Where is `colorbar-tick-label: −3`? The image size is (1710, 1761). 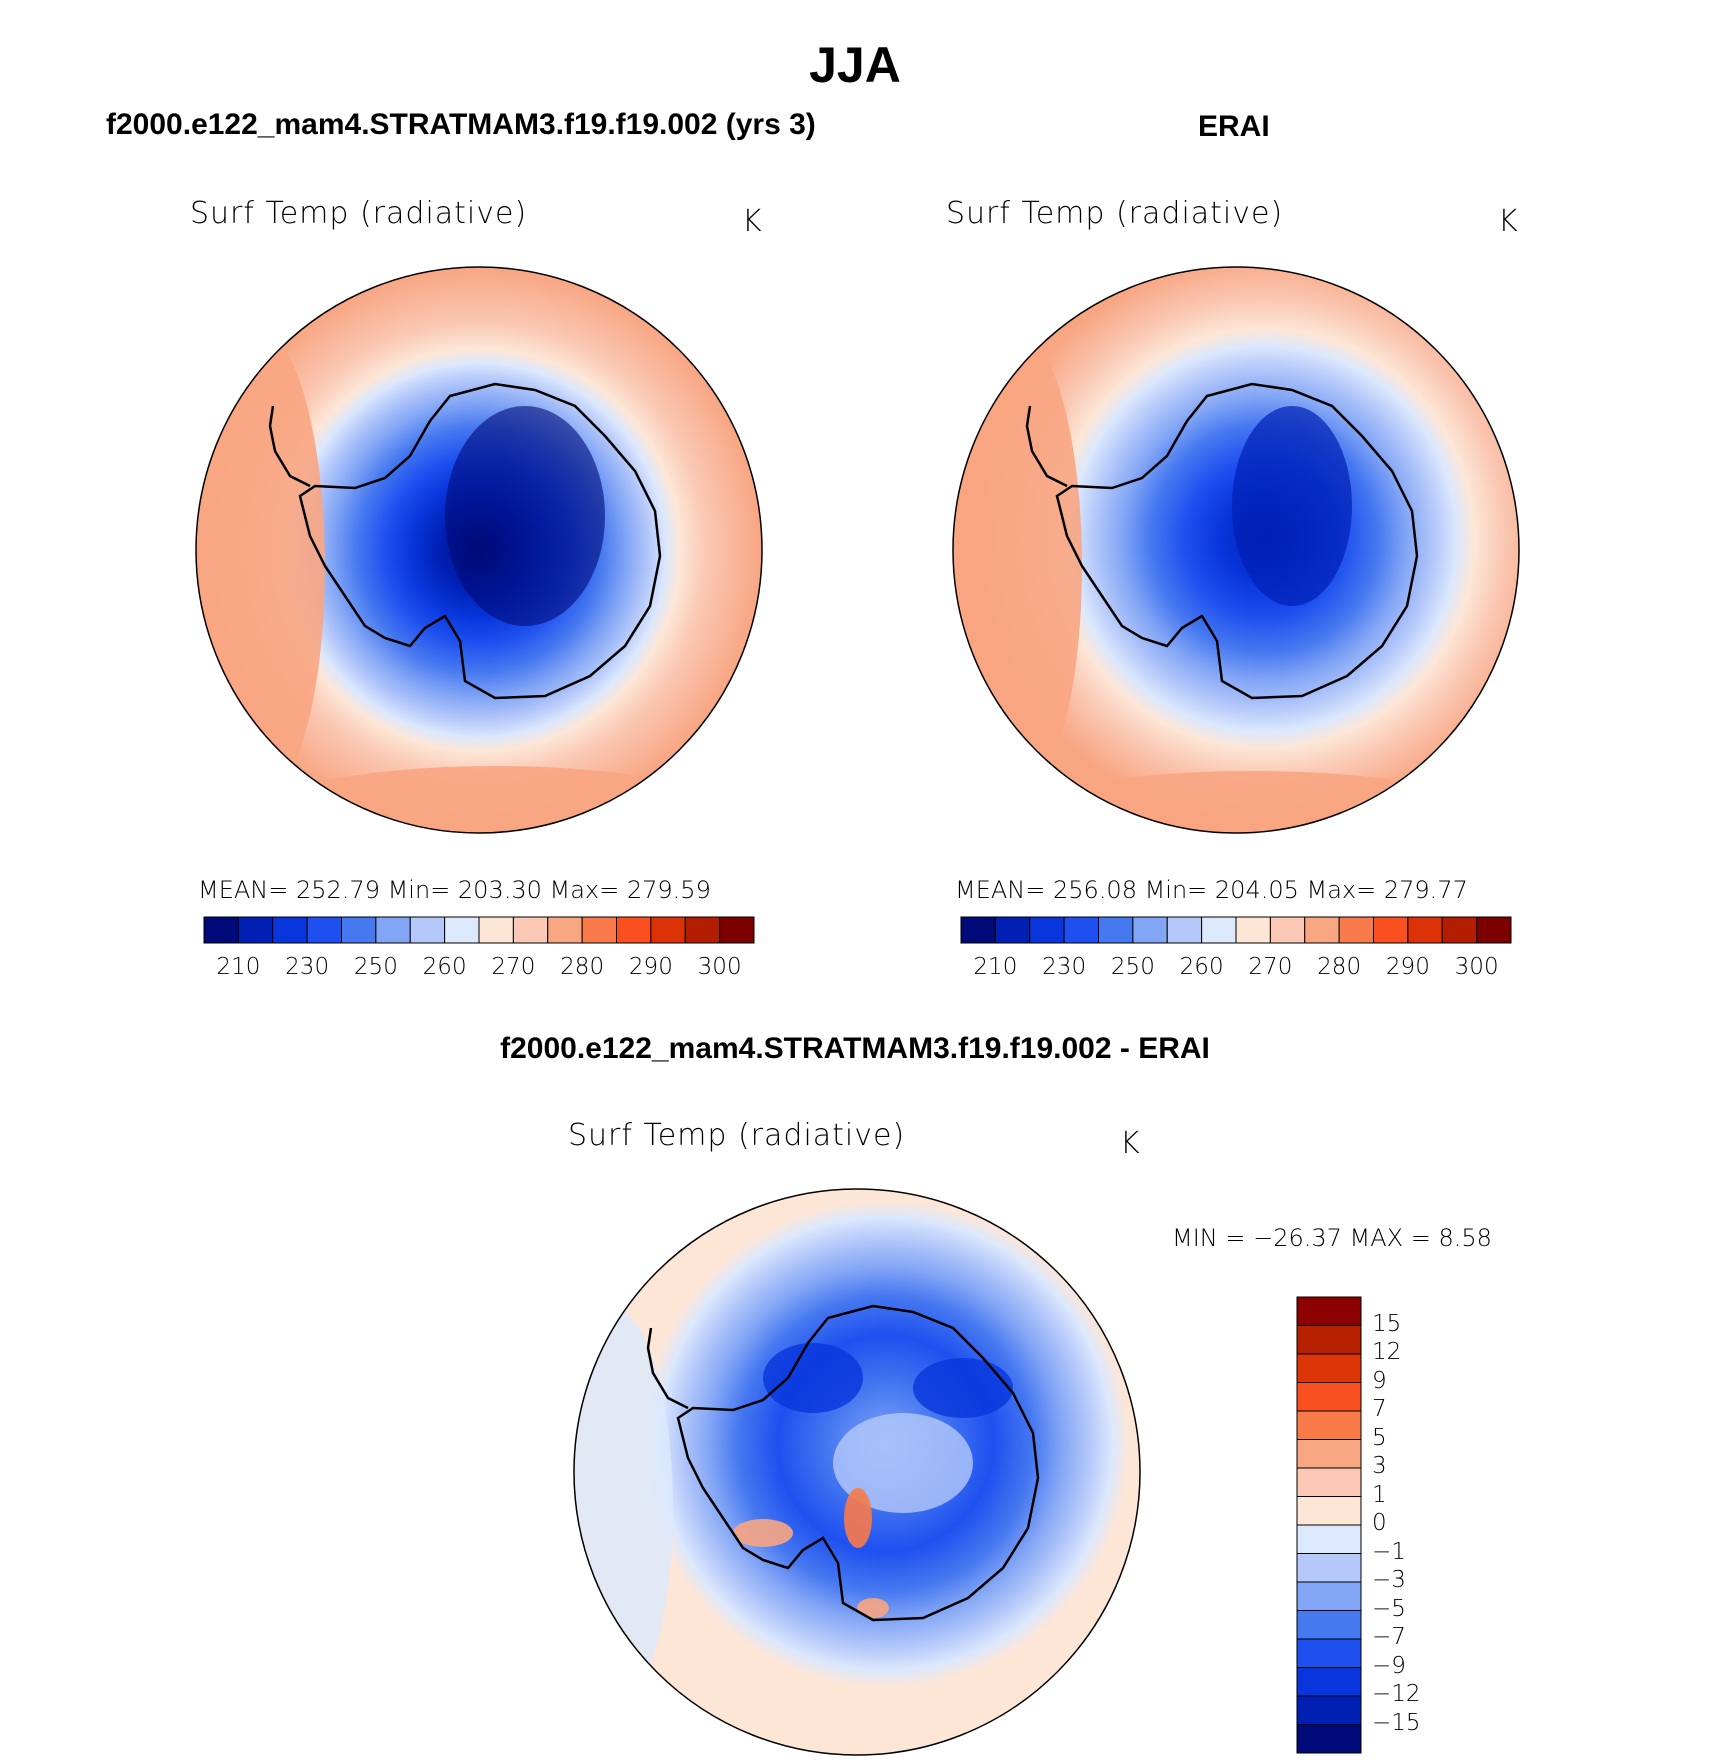
colorbar-tick-label: −3 is located at coordinates (1389, 1580).